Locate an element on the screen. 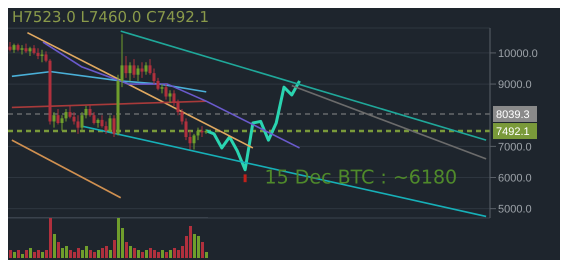 This screenshot has width=570, height=269. ref-line-label: 7492.1 is located at coordinates (513, 132).